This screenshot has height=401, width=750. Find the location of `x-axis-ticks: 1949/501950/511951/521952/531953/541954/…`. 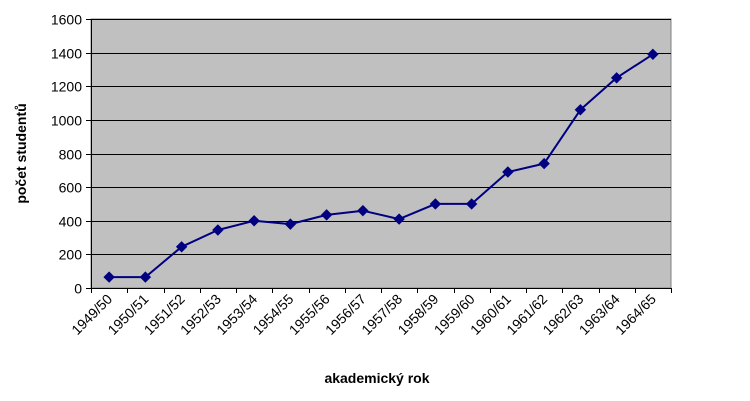

x-axis-ticks: 1949/501950/511951/521952/531953/541954/… is located at coordinates (370, 313).